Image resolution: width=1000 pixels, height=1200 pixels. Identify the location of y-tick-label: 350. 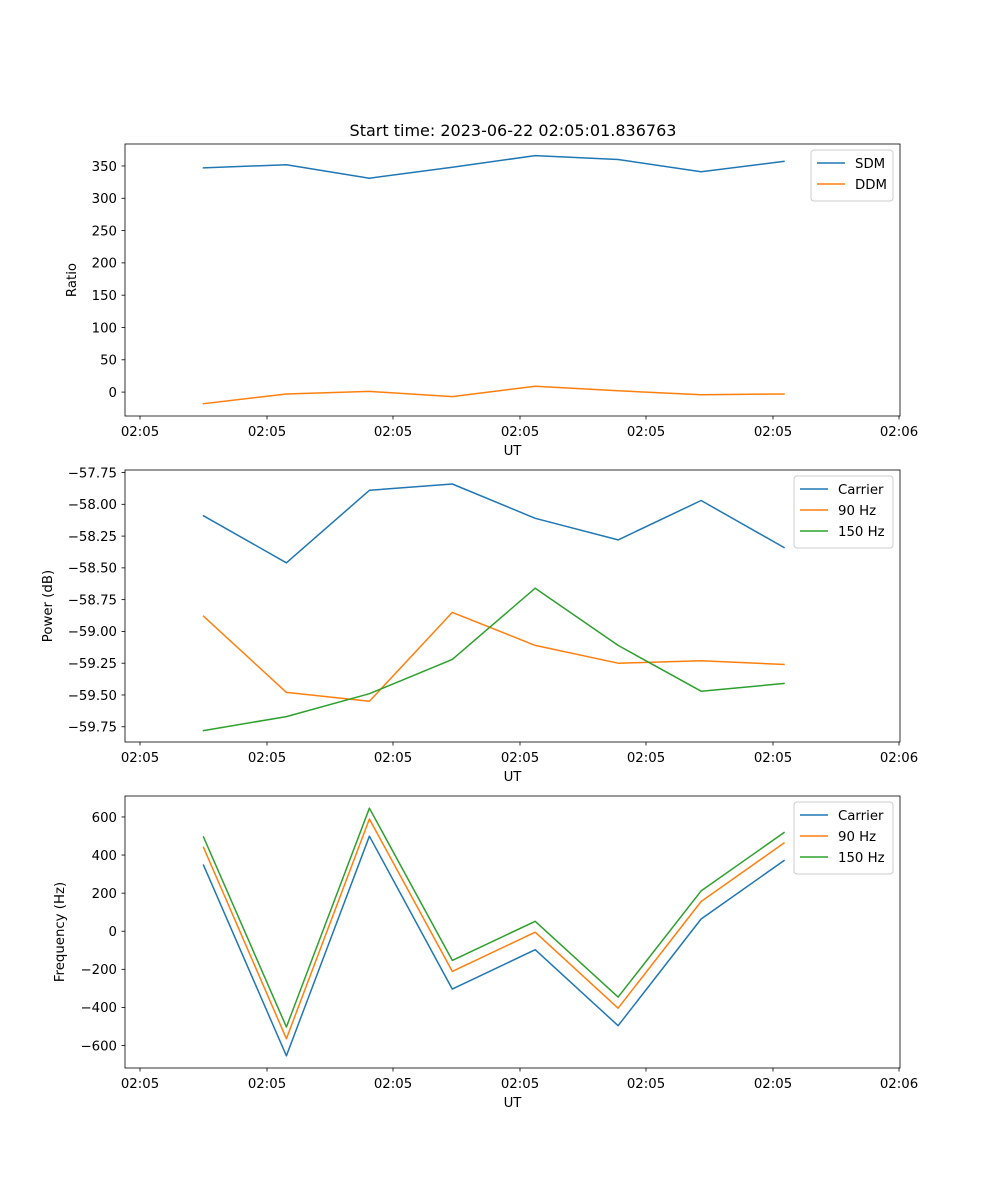
(104, 167).